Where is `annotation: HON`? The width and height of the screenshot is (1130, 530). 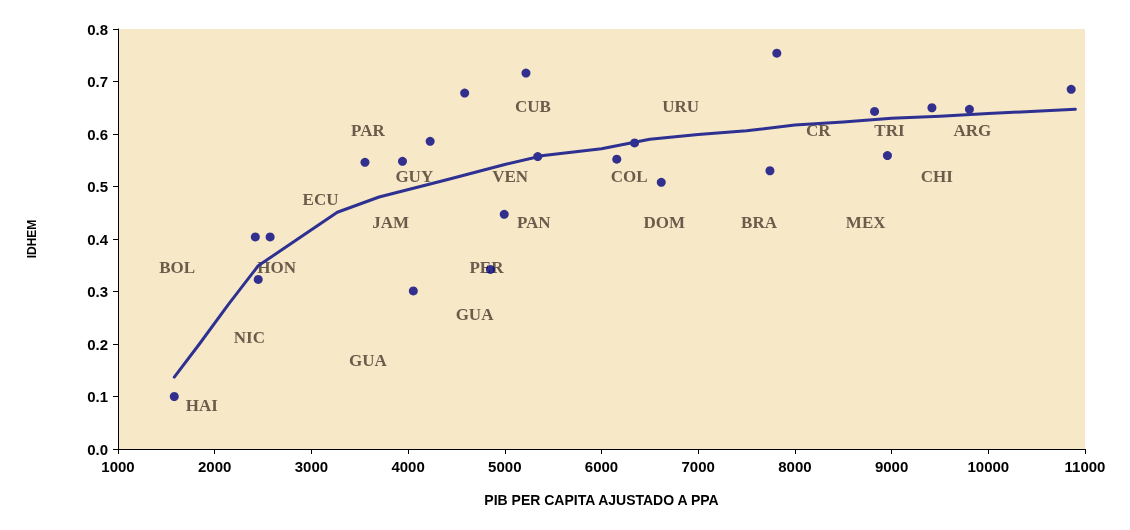 annotation: HON is located at coordinates (277, 268).